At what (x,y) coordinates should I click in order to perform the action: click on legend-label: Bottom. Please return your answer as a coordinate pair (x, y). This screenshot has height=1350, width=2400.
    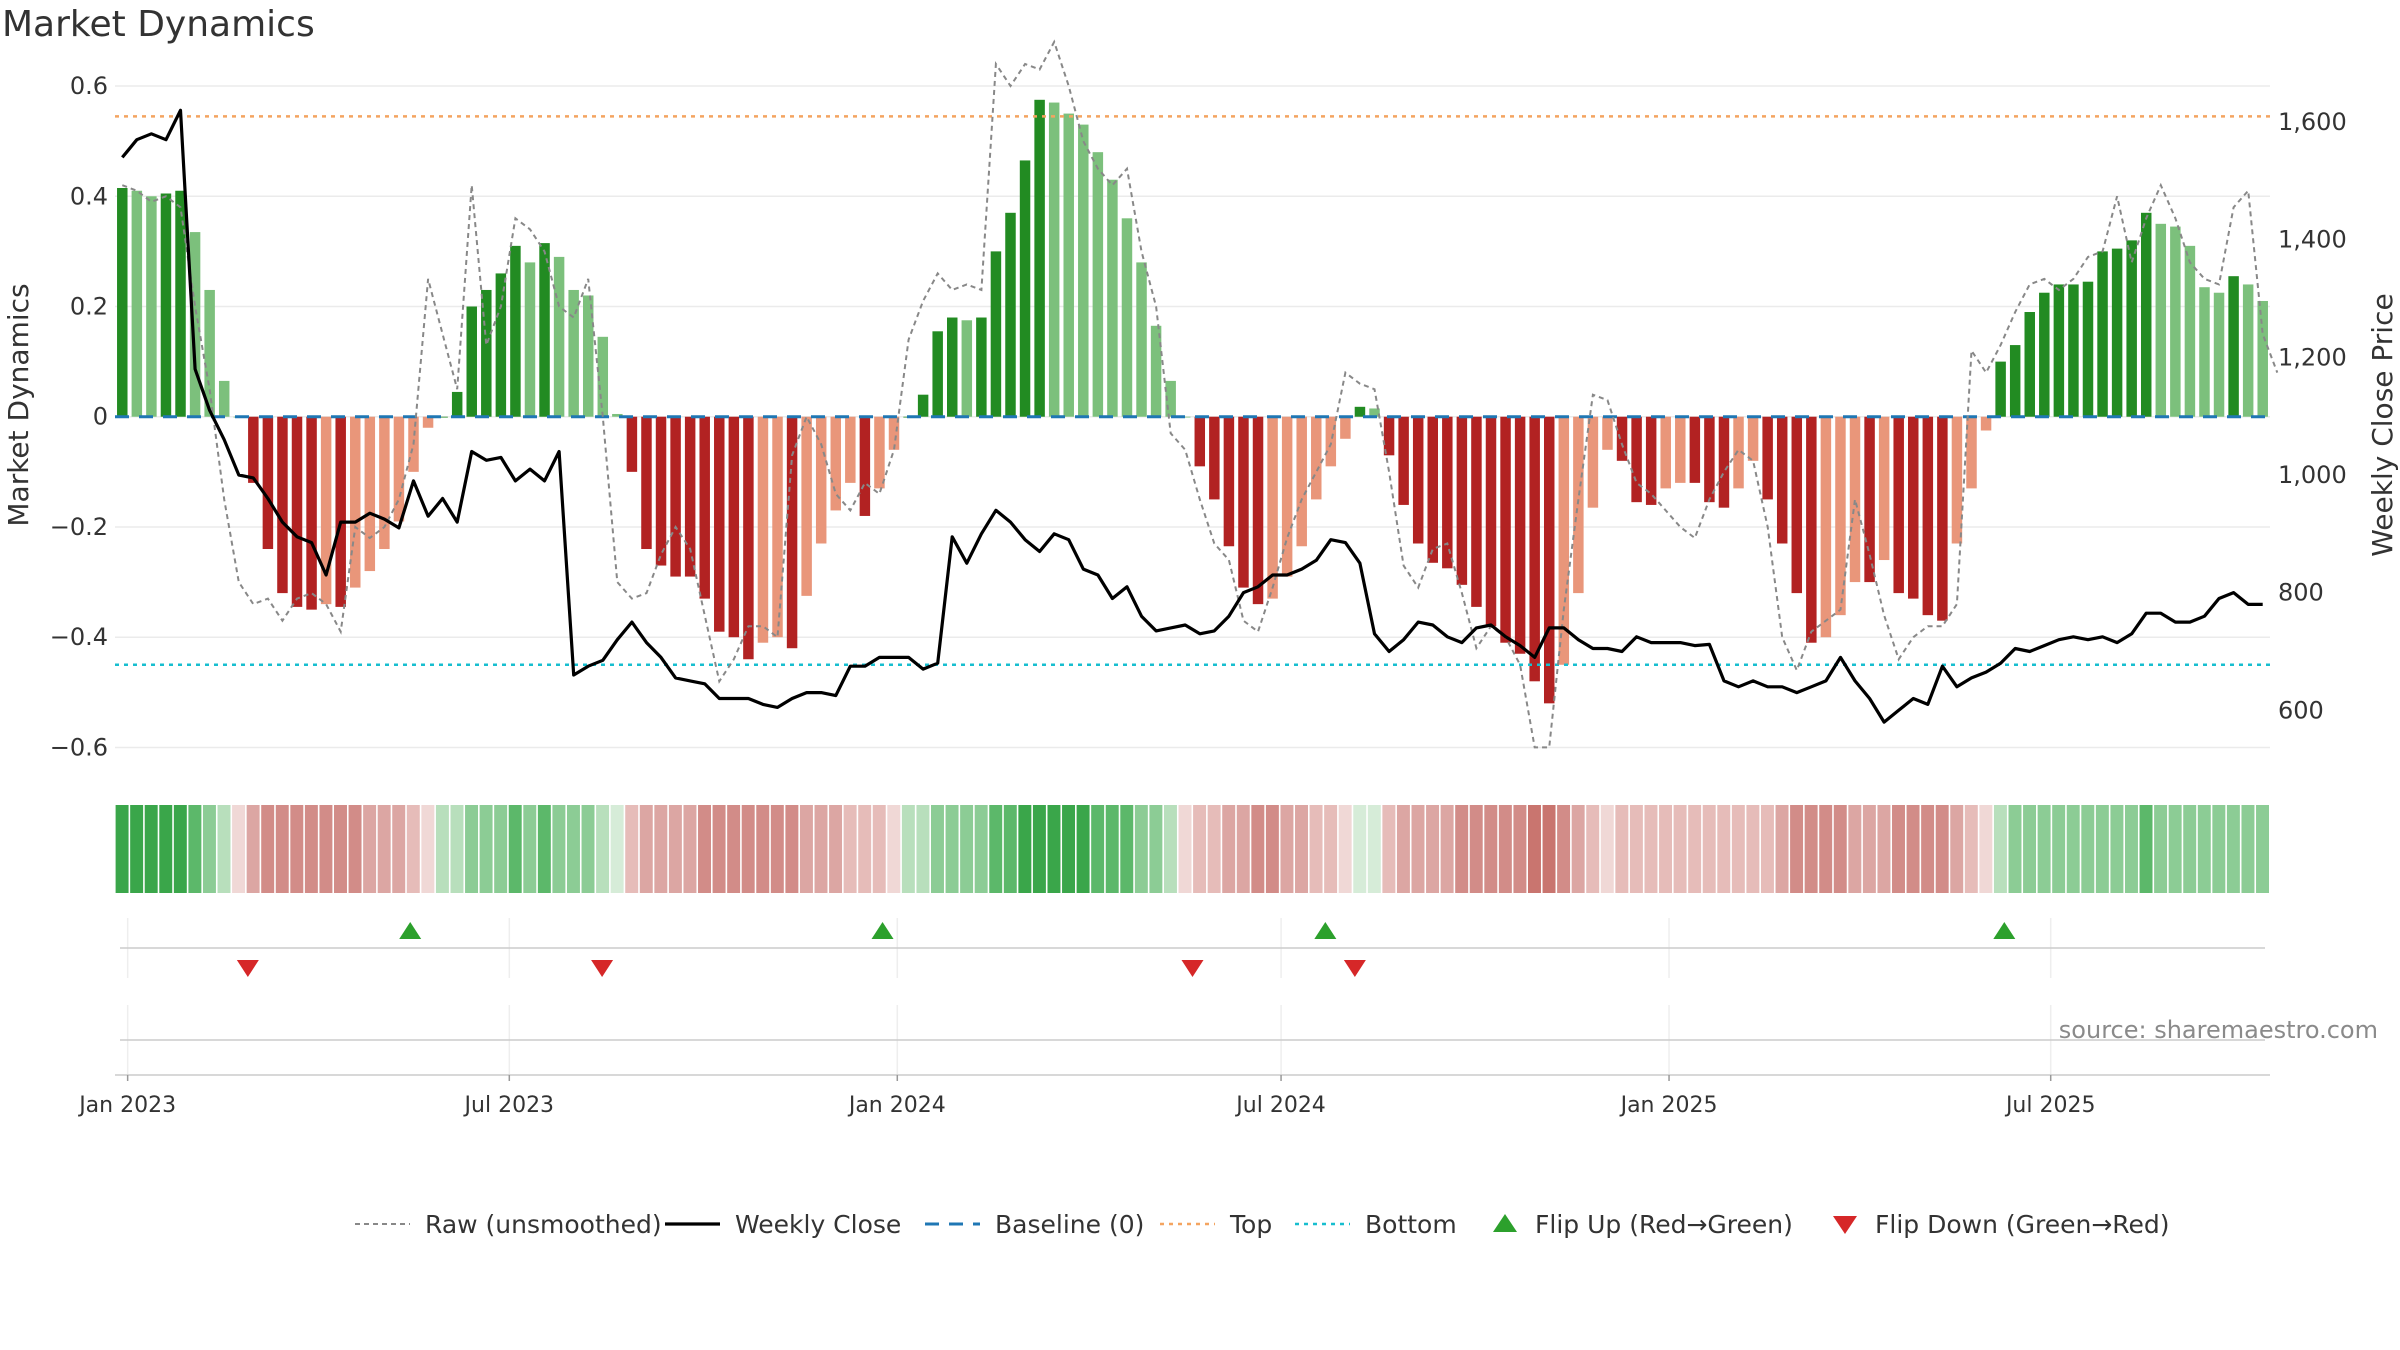
    Looking at the image, I should click on (1411, 1224).